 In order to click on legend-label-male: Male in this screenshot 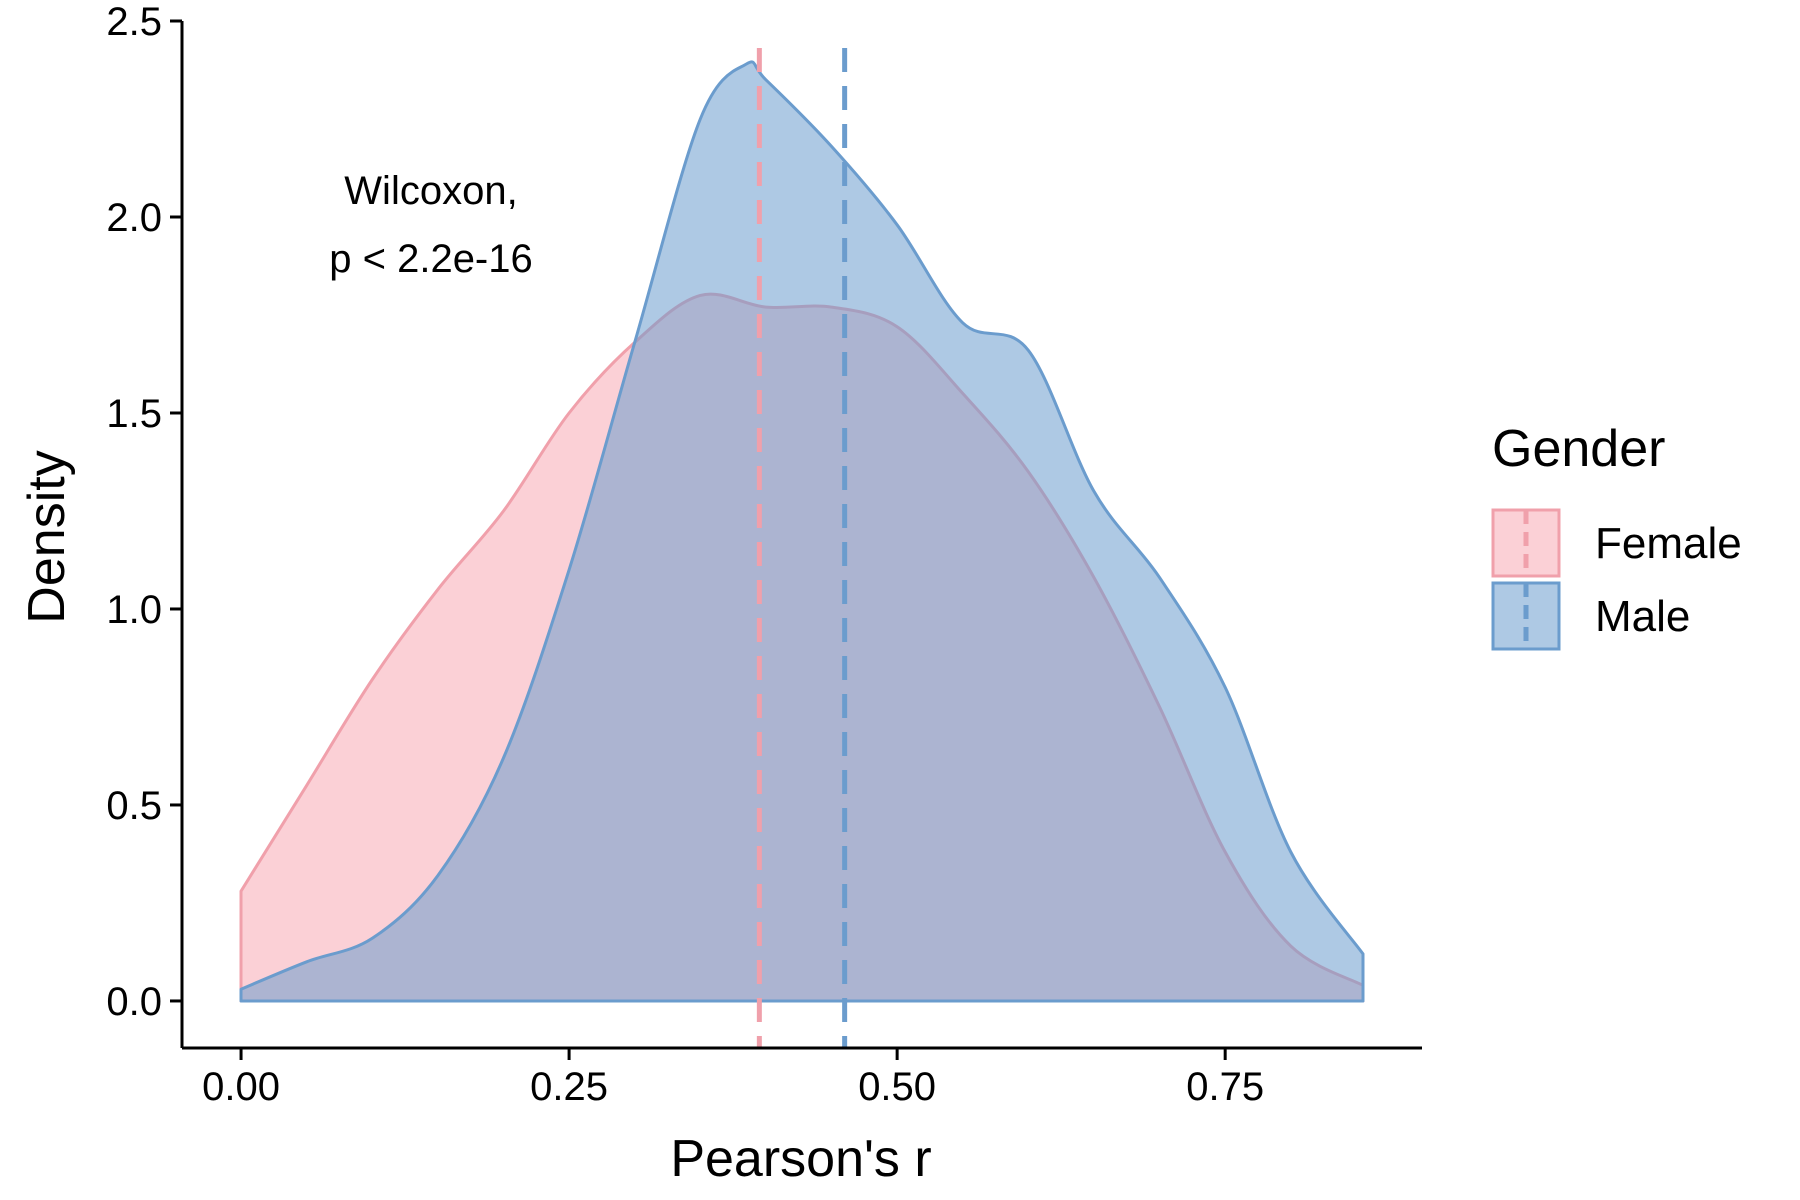, I will do `click(1642, 616)`.